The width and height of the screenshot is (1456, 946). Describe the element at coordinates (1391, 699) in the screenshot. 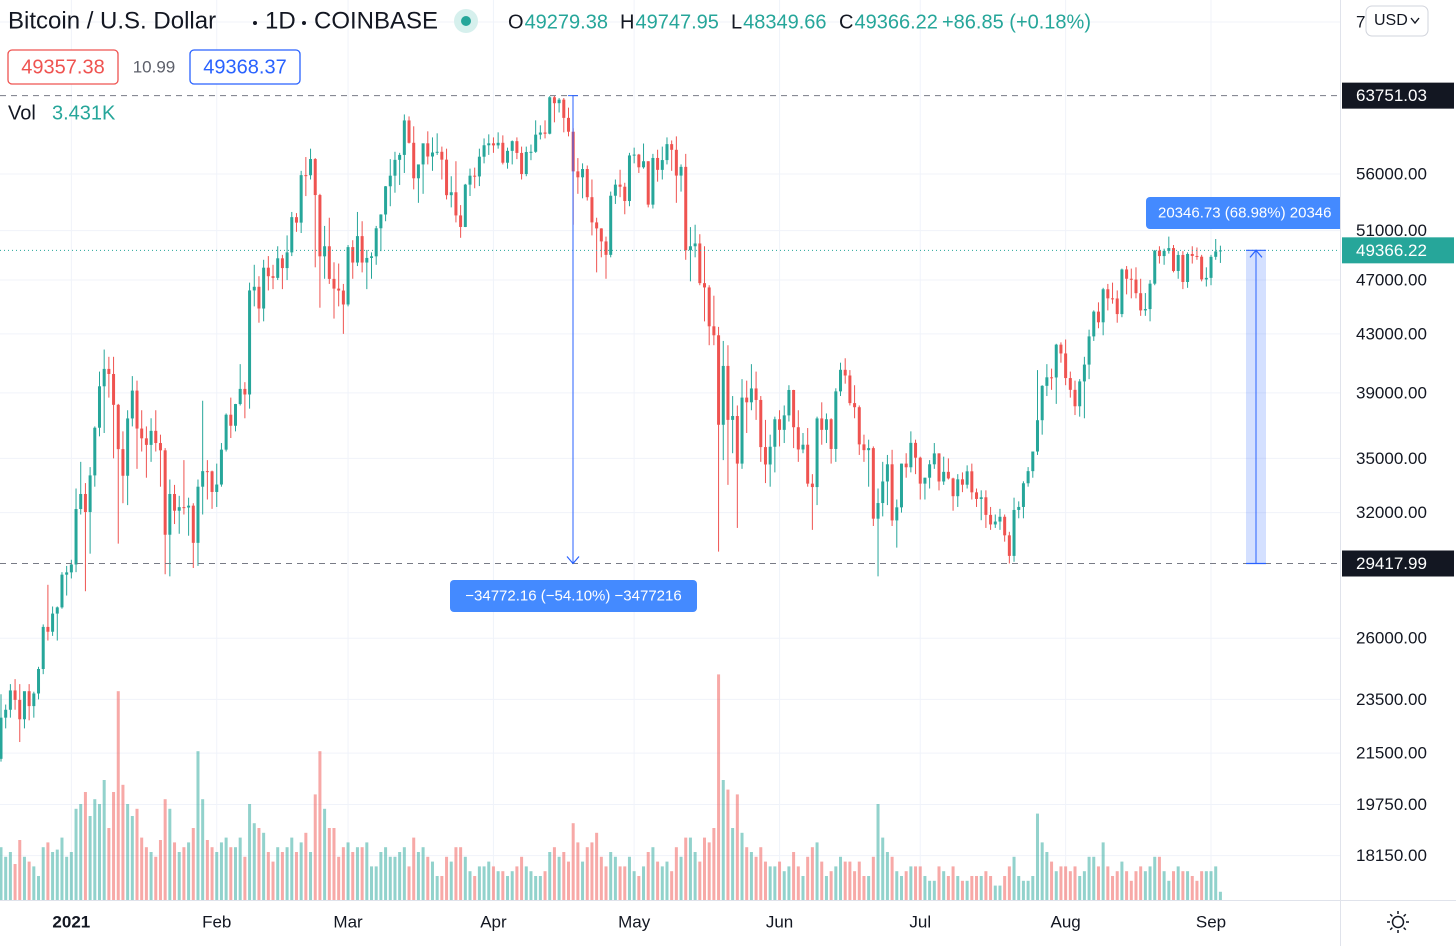

I see `y-tick-label: 23500.00` at that location.